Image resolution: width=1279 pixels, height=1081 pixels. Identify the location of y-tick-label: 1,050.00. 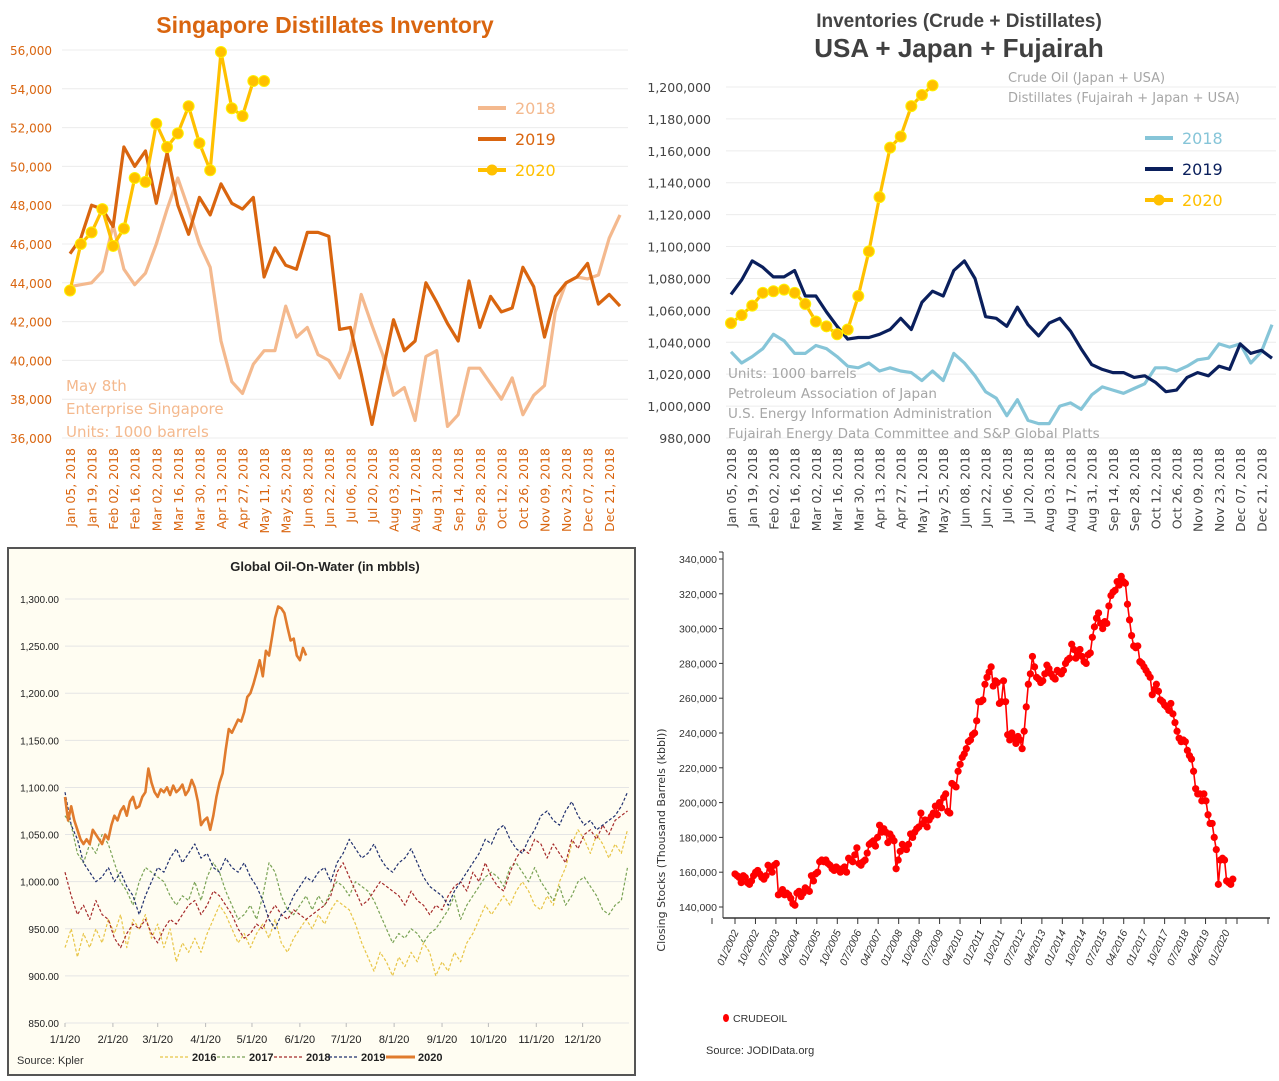
(39, 836).